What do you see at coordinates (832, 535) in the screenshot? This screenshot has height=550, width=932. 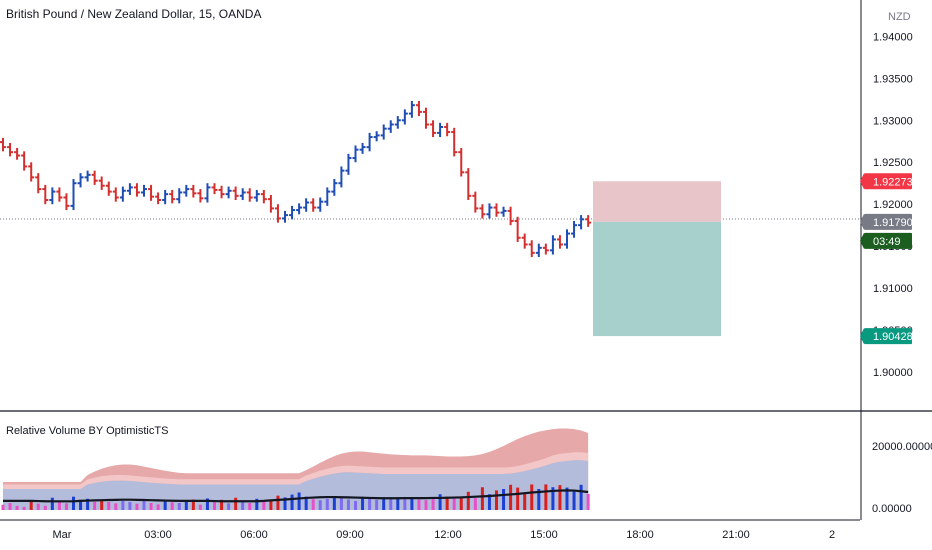 I see `time-tick-label: 2` at bounding box center [832, 535].